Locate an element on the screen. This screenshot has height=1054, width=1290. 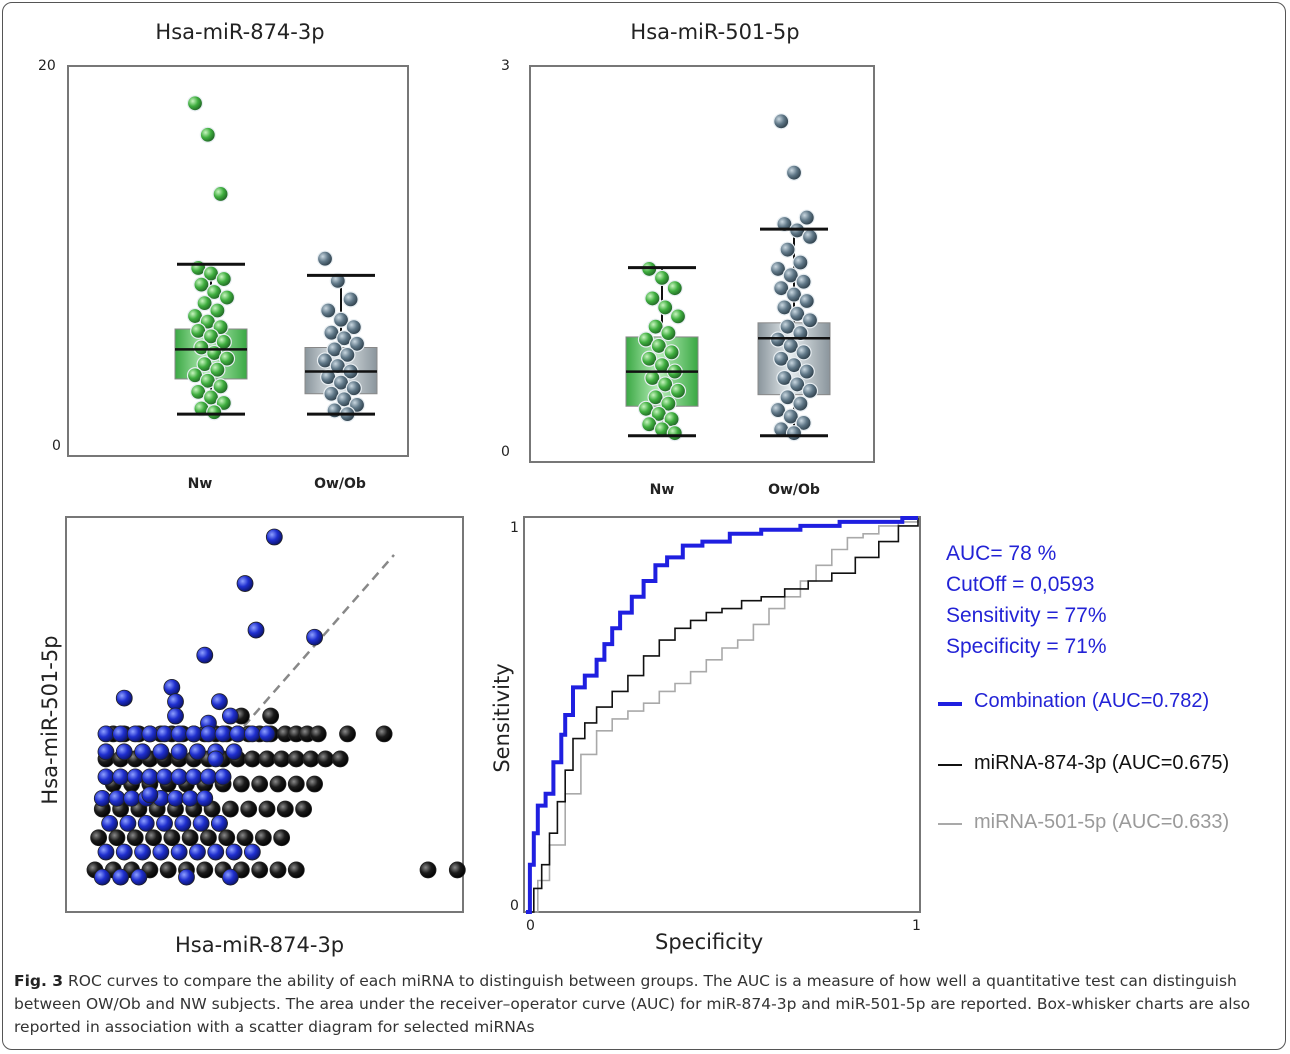
roc-ytick-bottom: 0 is located at coordinates (514, 906).